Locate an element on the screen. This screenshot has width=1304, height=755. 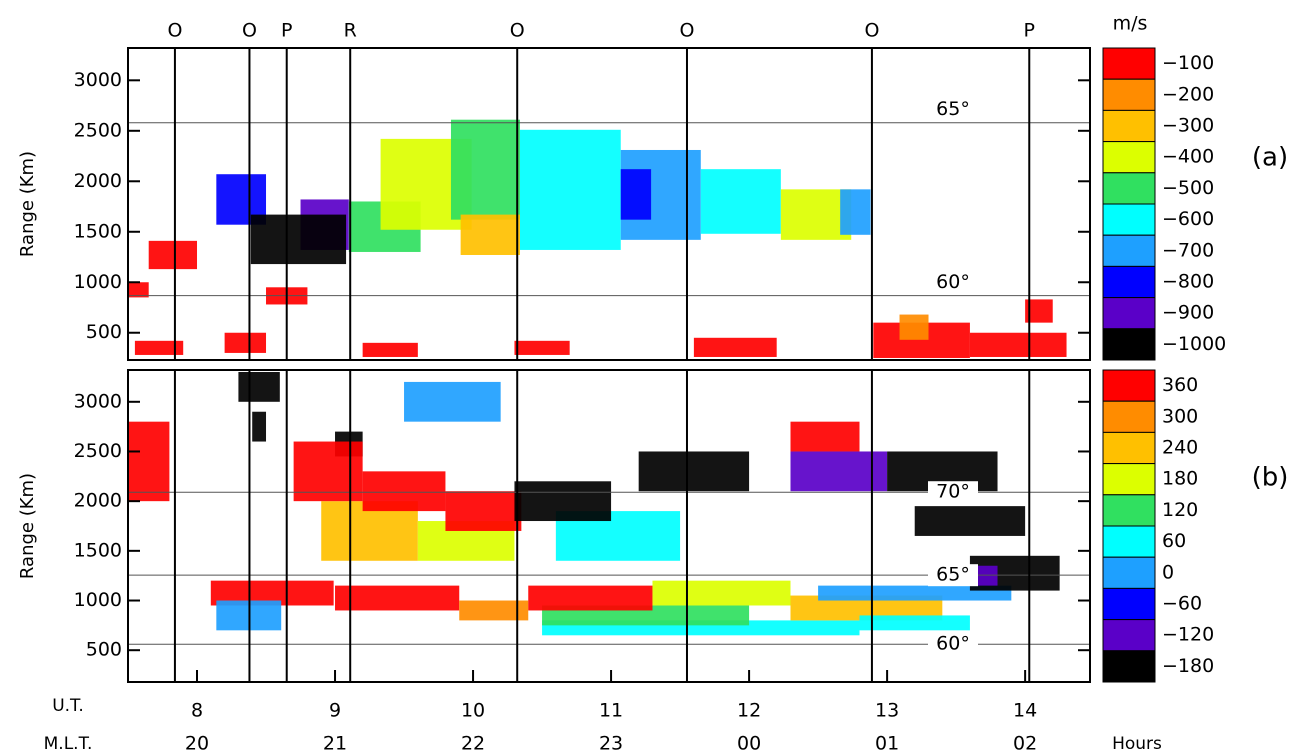
colorbar-label: −300 is located at coordinates (1188, 126).